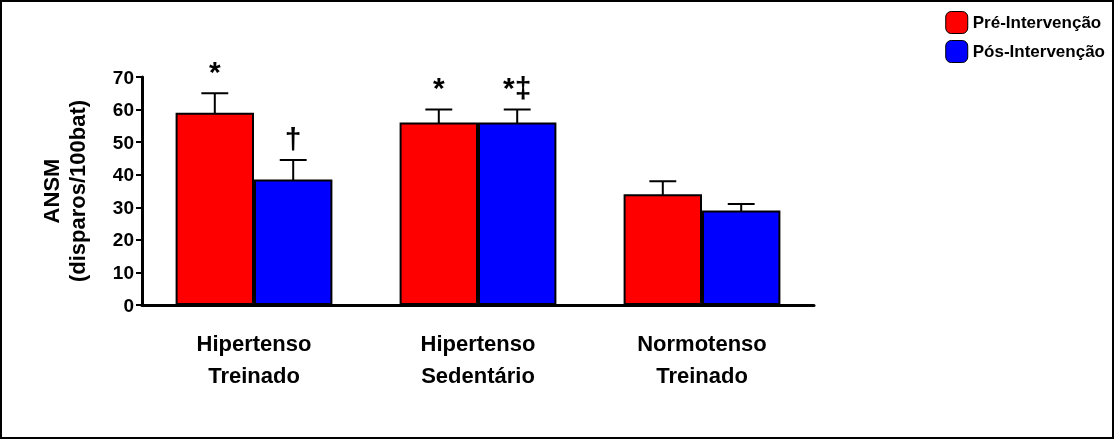 This screenshot has width=1114, height=439. I want to click on legend-label: Pós-Intervenção, so click(1038, 51).